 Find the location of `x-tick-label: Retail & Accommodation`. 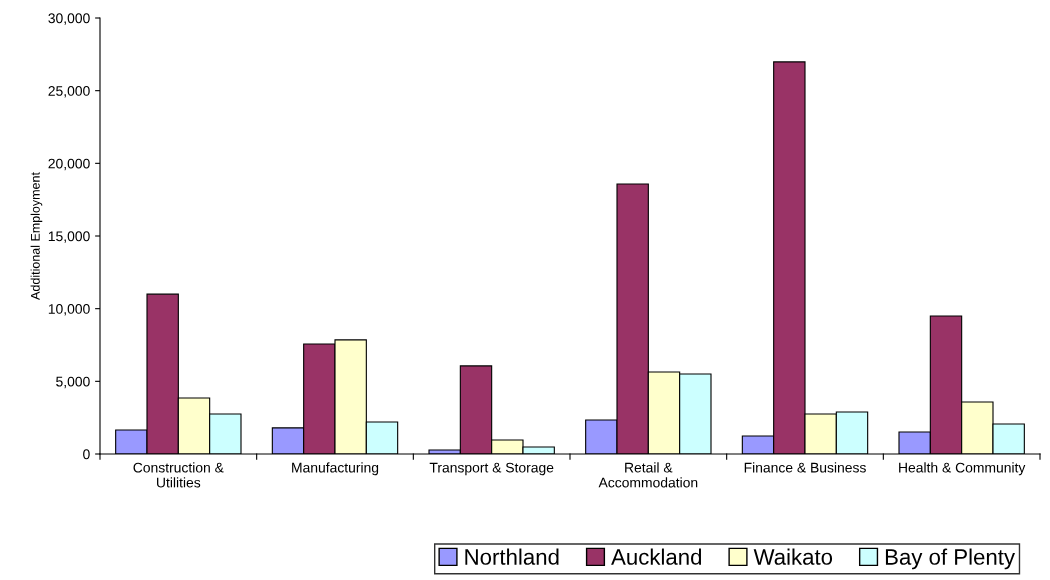

x-tick-label: Retail & Accommodation is located at coordinates (648, 475).